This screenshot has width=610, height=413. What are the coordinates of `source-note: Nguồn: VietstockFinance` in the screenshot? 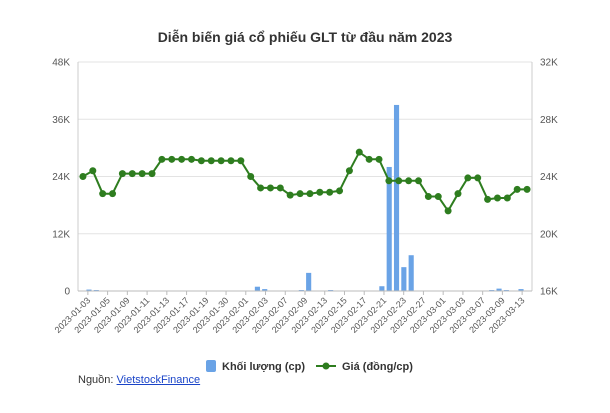 It's located at (139, 380).